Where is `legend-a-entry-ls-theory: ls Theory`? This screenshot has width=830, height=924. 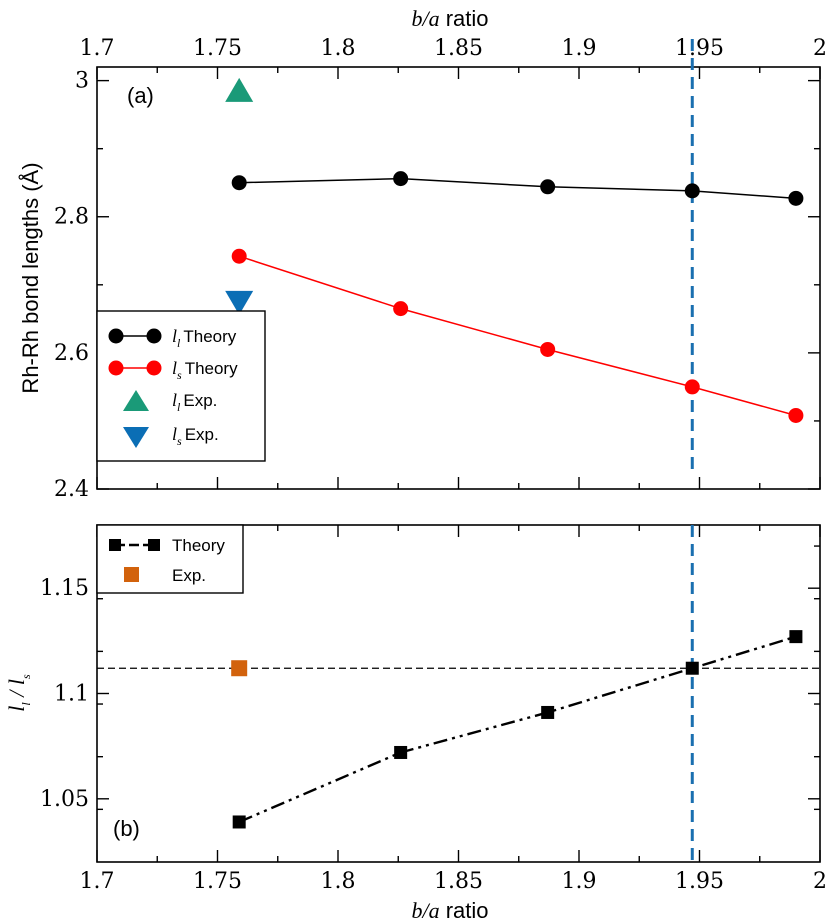
legend-a-entry-ls-theory: ls Theory is located at coordinates (173, 370).